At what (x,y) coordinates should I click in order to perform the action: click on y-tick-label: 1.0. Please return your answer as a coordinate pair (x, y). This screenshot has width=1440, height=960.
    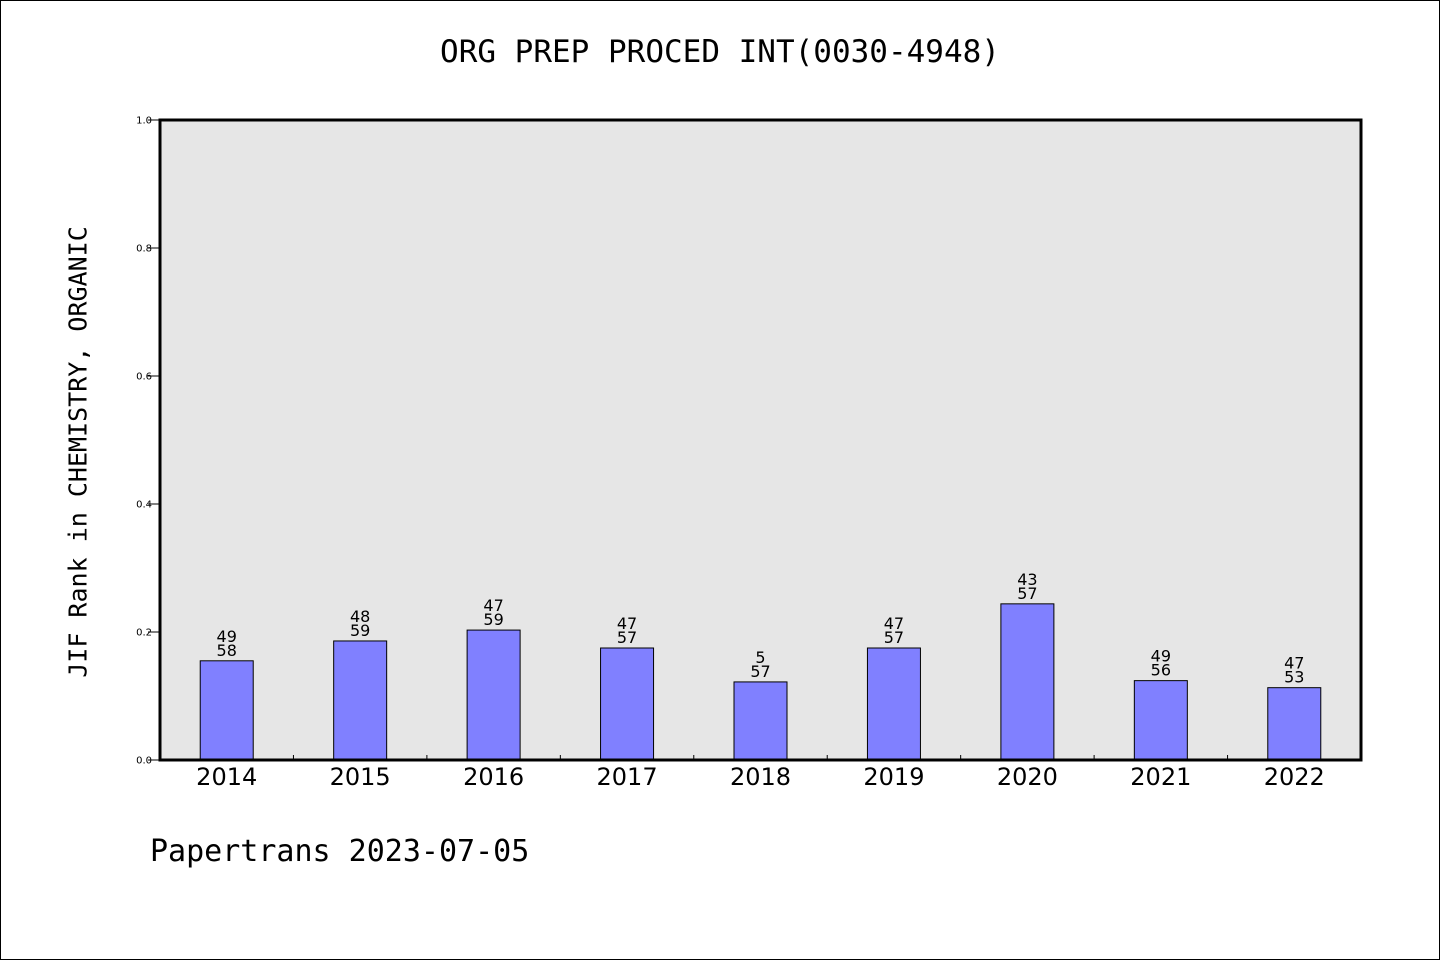
    Looking at the image, I should click on (144, 121).